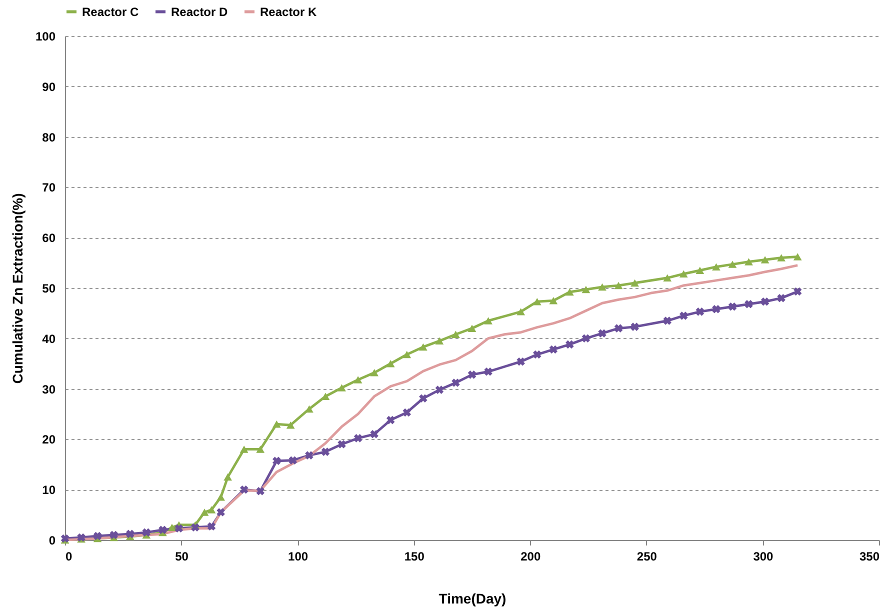  I want to click on y-tick-label: 20, so click(49, 439).